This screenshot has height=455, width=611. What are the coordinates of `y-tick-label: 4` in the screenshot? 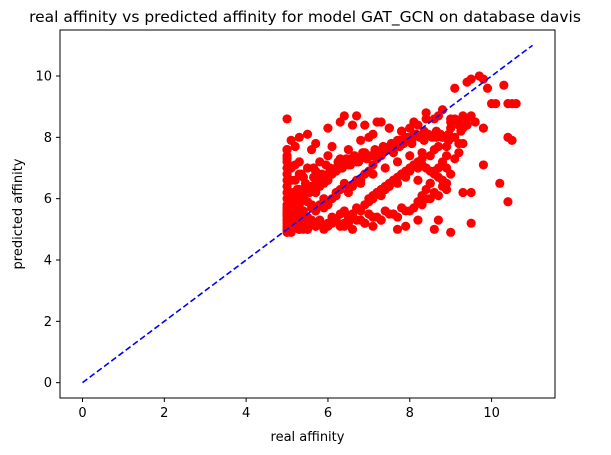 It's located at (48, 261).